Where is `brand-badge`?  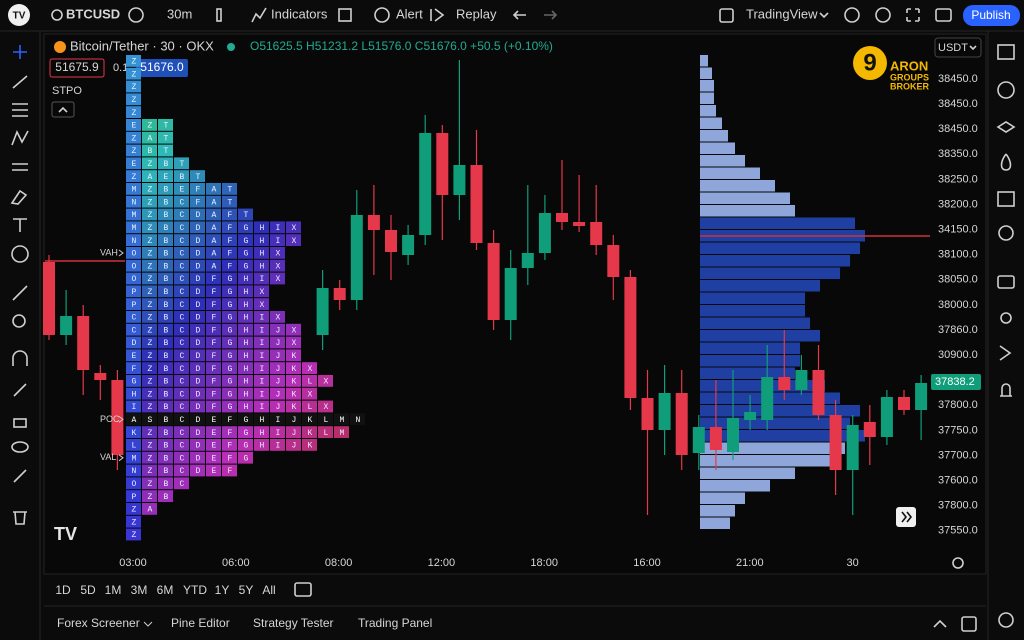 brand-badge is located at coordinates (870, 63).